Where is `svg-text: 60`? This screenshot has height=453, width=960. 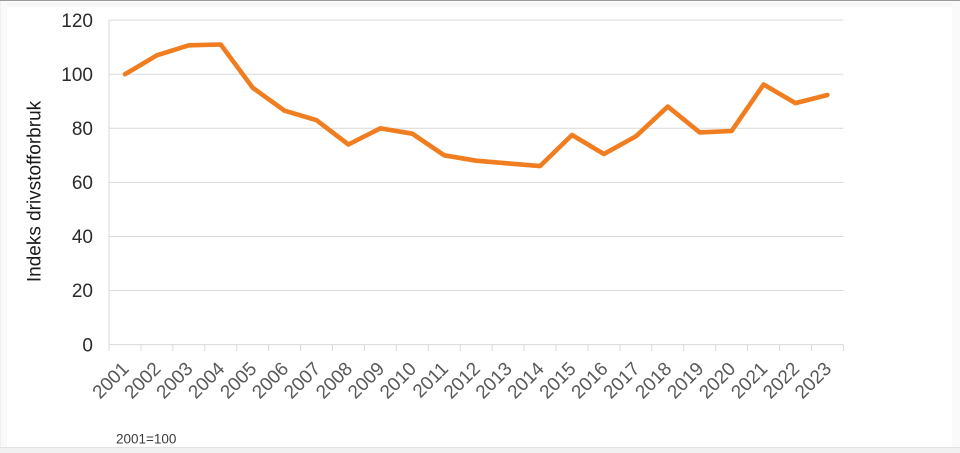
svg-text: 60 is located at coordinates (82, 183).